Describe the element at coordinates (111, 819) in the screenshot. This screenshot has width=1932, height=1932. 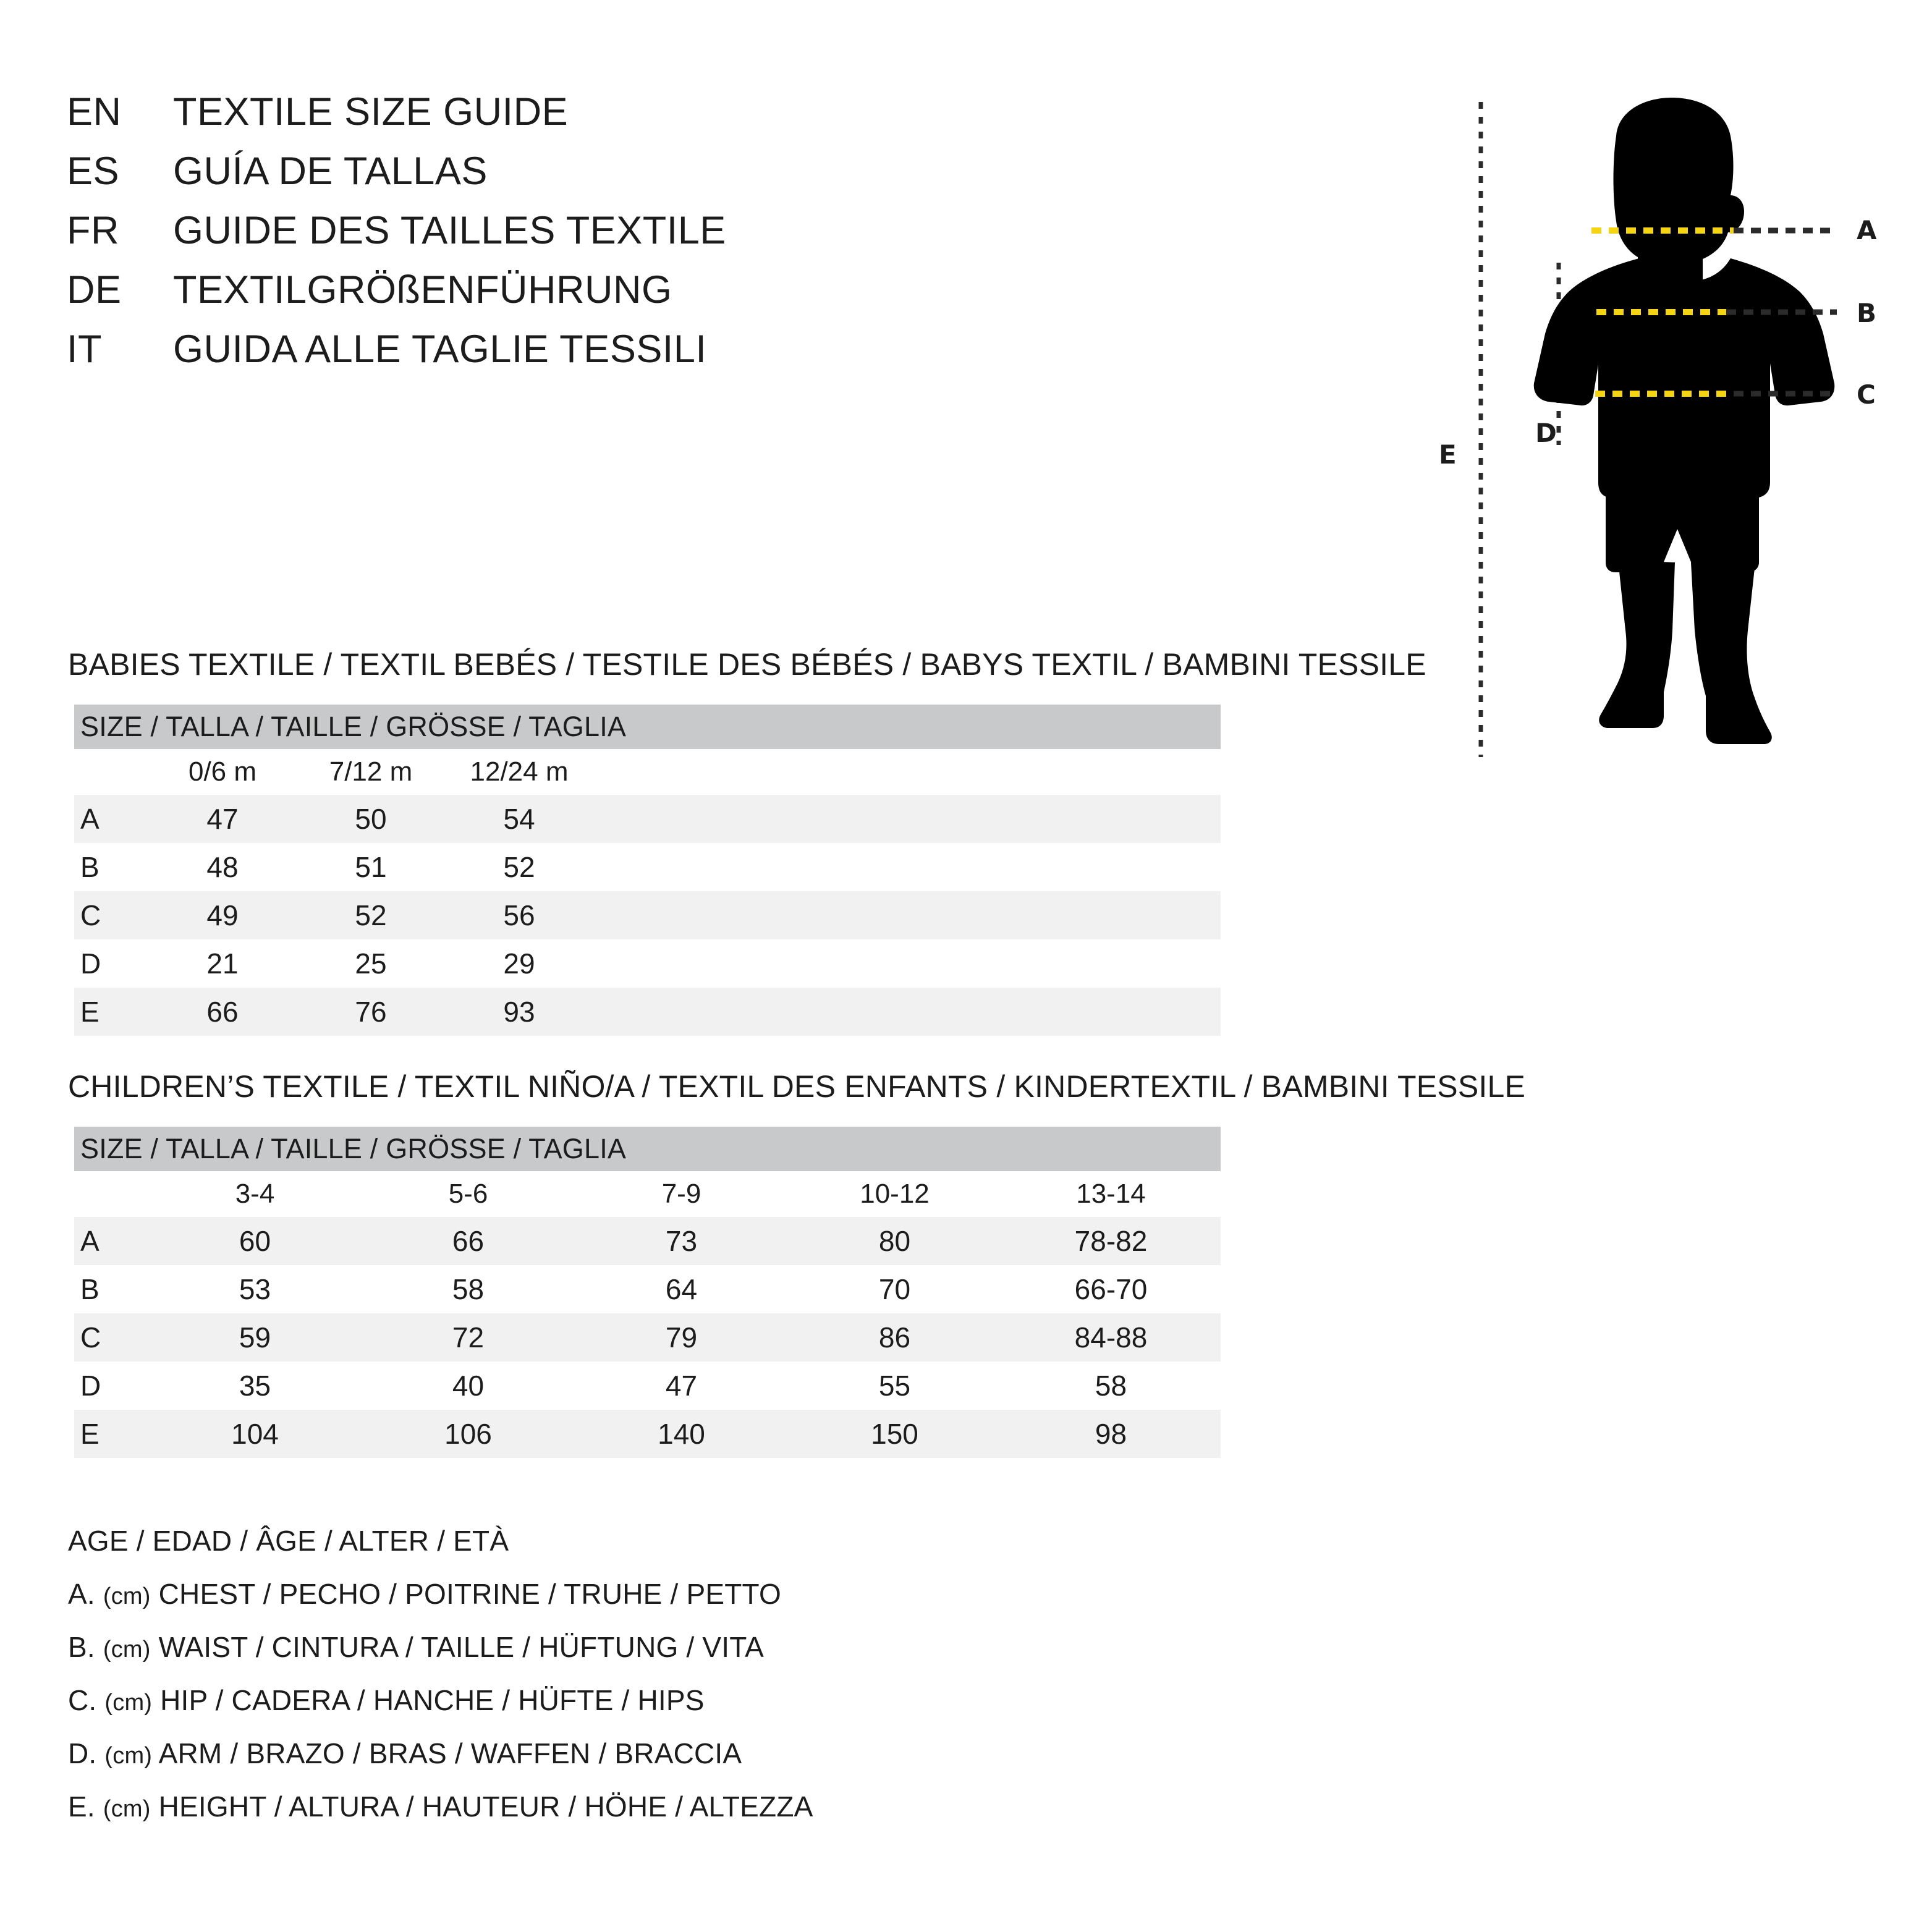
I see `babies-row-label-a: A` at that location.